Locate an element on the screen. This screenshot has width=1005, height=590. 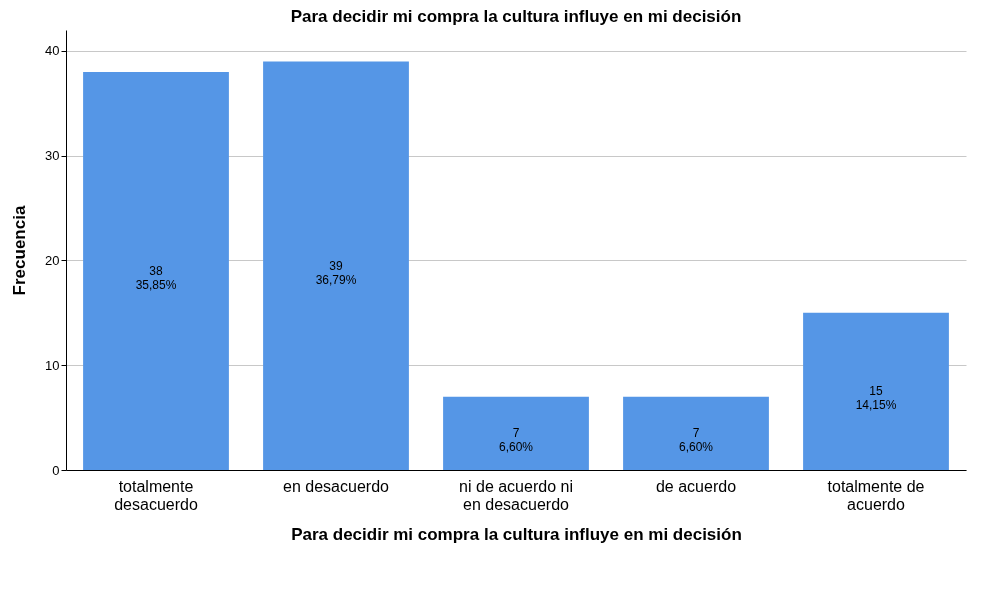
x-tick-label: totalmente de acuerdo is located at coordinates (876, 495).